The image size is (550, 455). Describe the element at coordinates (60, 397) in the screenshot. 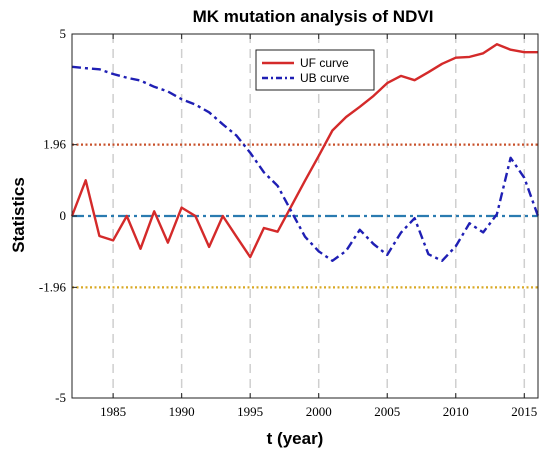

I see `y-tick-label-neg5: -5` at that location.